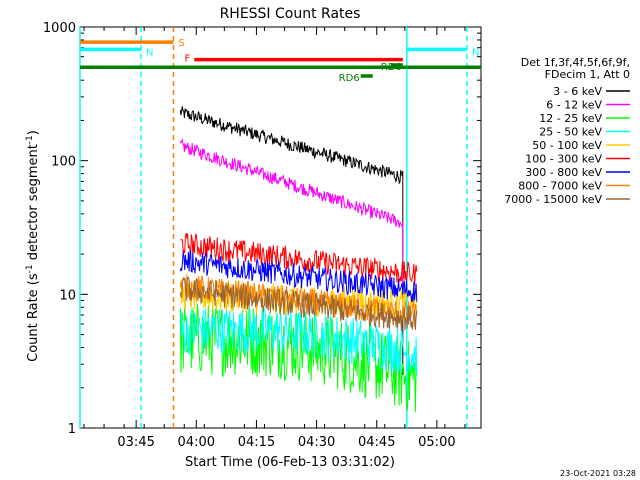 The width and height of the screenshot is (640, 480). I want to click on footer-date: 23-Oct-2021 03:28, so click(598, 473).